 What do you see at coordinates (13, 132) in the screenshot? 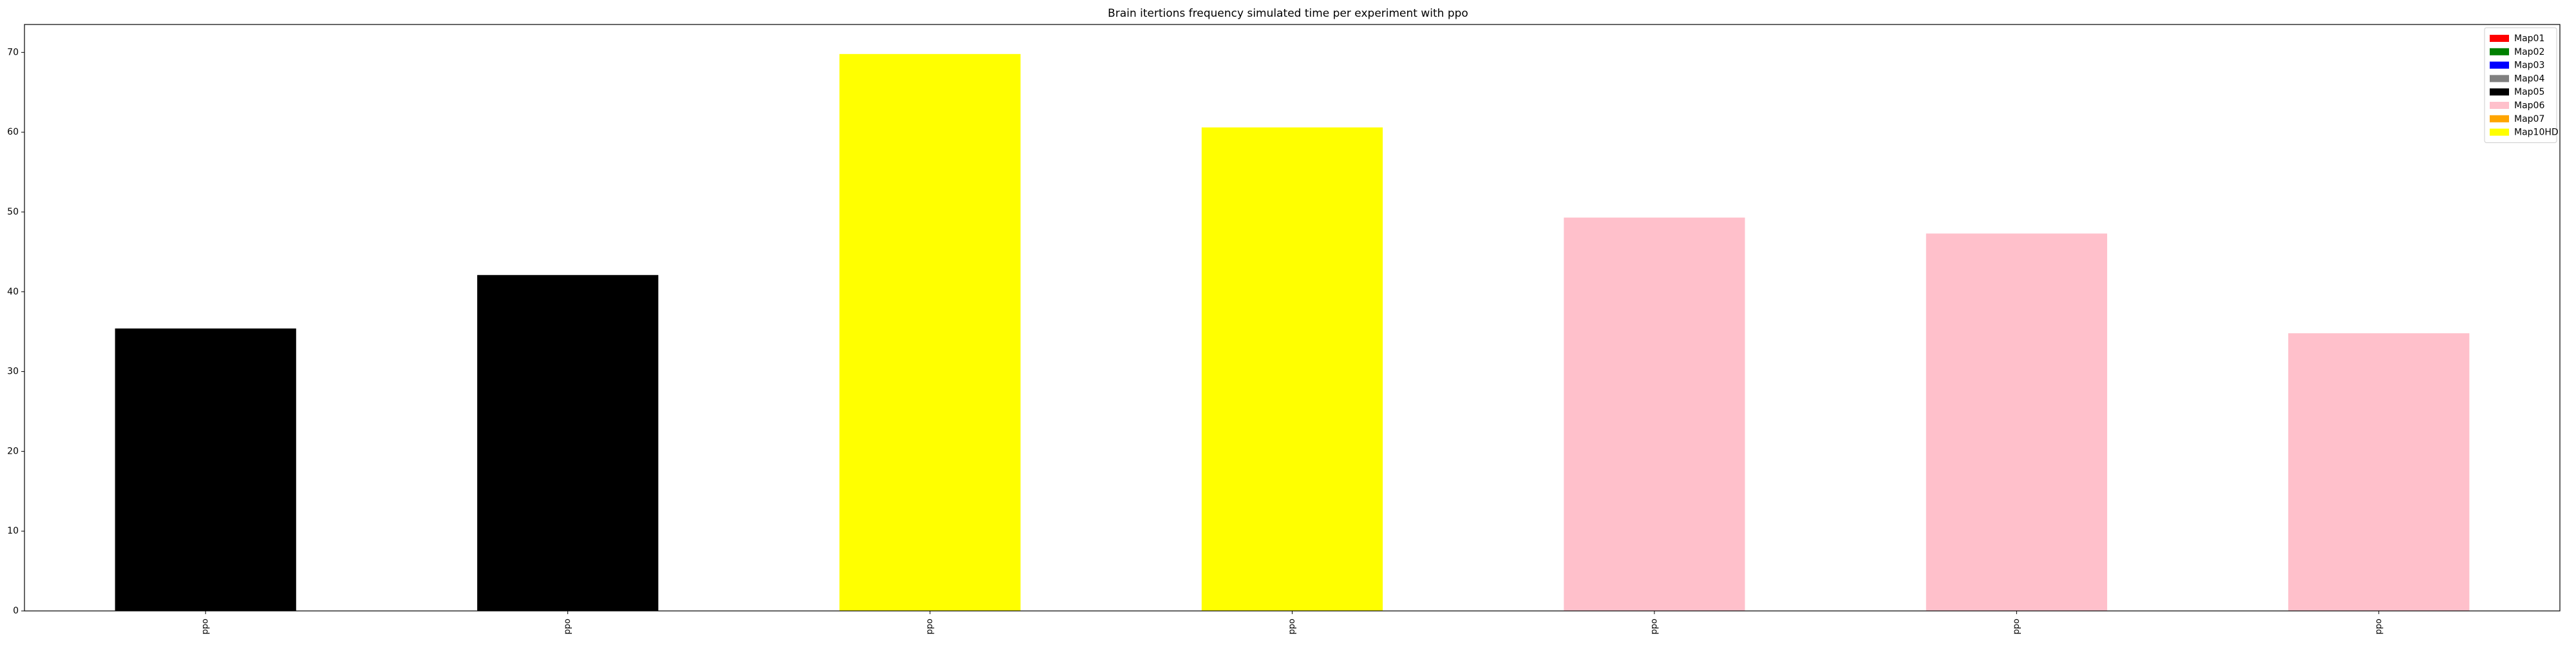
I see `y-tick-label: 60` at bounding box center [13, 132].